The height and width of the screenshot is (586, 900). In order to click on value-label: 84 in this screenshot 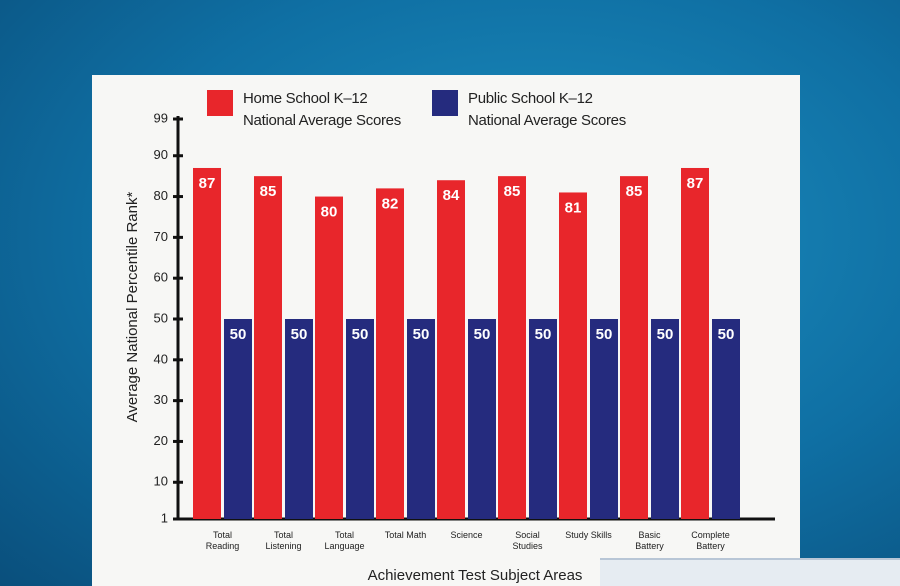, I will do `click(451, 195)`.